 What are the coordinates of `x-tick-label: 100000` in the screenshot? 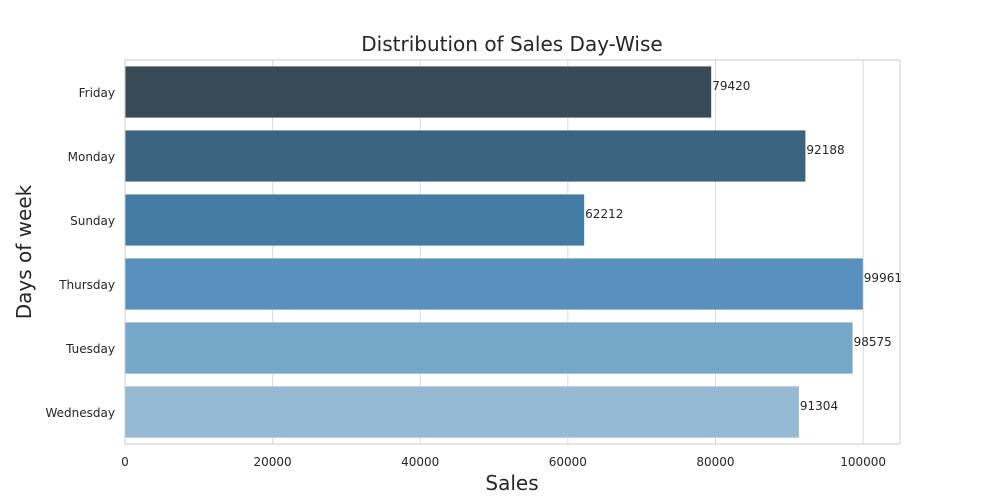 It's located at (863, 462).